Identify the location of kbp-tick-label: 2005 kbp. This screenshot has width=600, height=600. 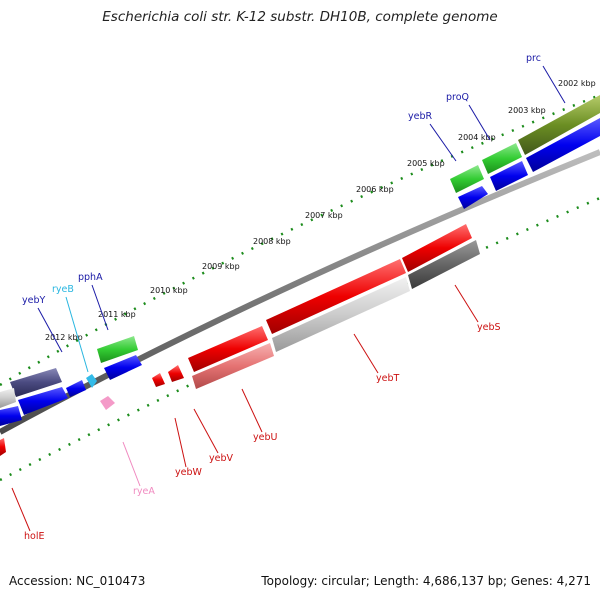
(426, 163).